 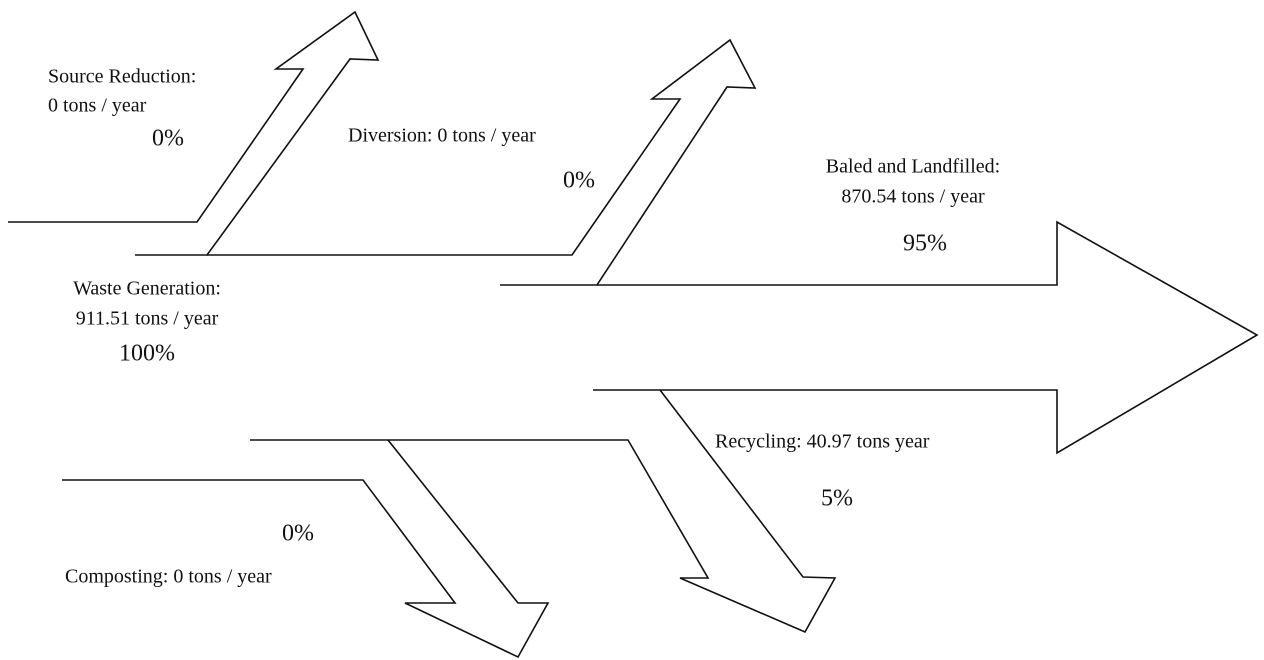 What do you see at coordinates (837, 499) in the screenshot?
I see `node-percent: 5%` at bounding box center [837, 499].